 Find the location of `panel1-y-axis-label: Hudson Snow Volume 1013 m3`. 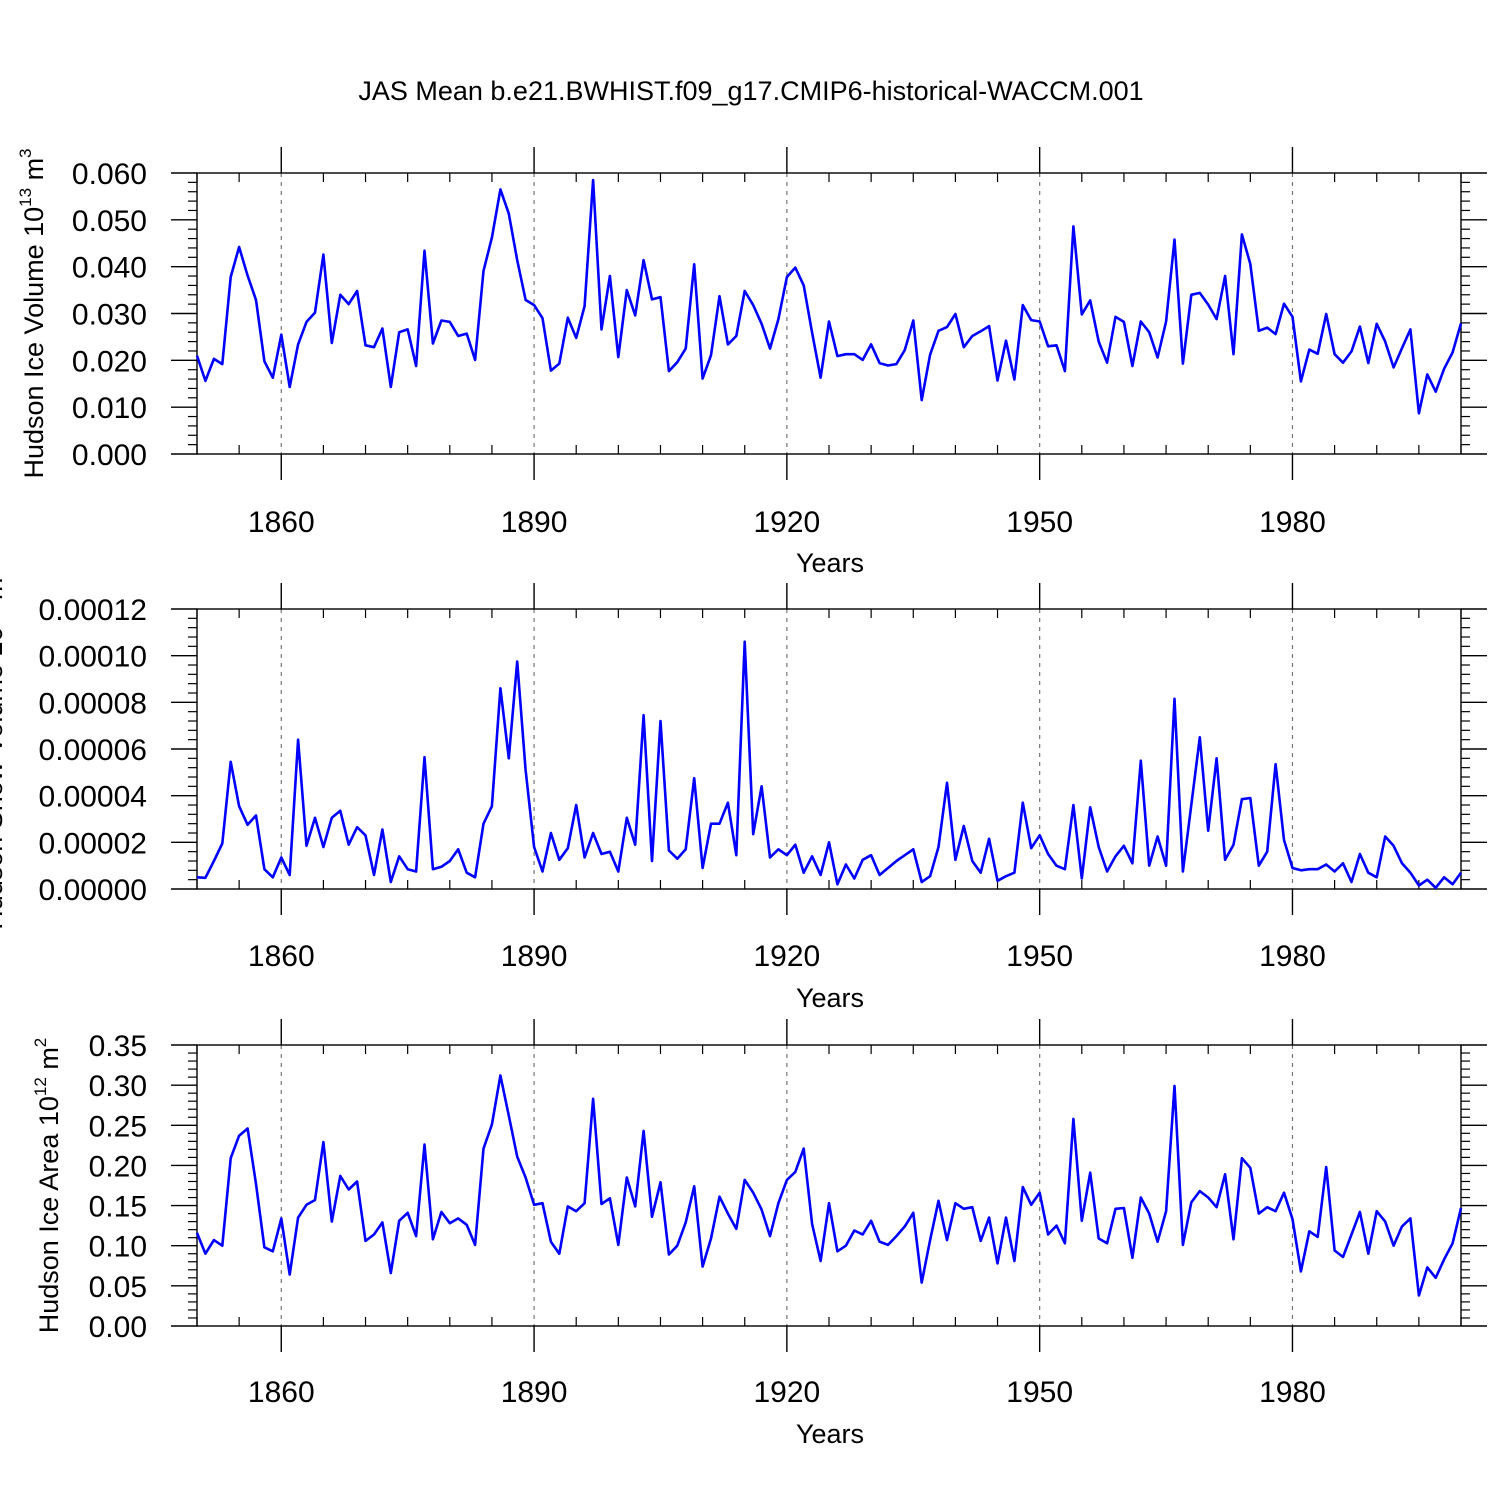

panel1-y-axis-label: Hudson Snow Volume 1013 m3 is located at coordinates (4, 749).